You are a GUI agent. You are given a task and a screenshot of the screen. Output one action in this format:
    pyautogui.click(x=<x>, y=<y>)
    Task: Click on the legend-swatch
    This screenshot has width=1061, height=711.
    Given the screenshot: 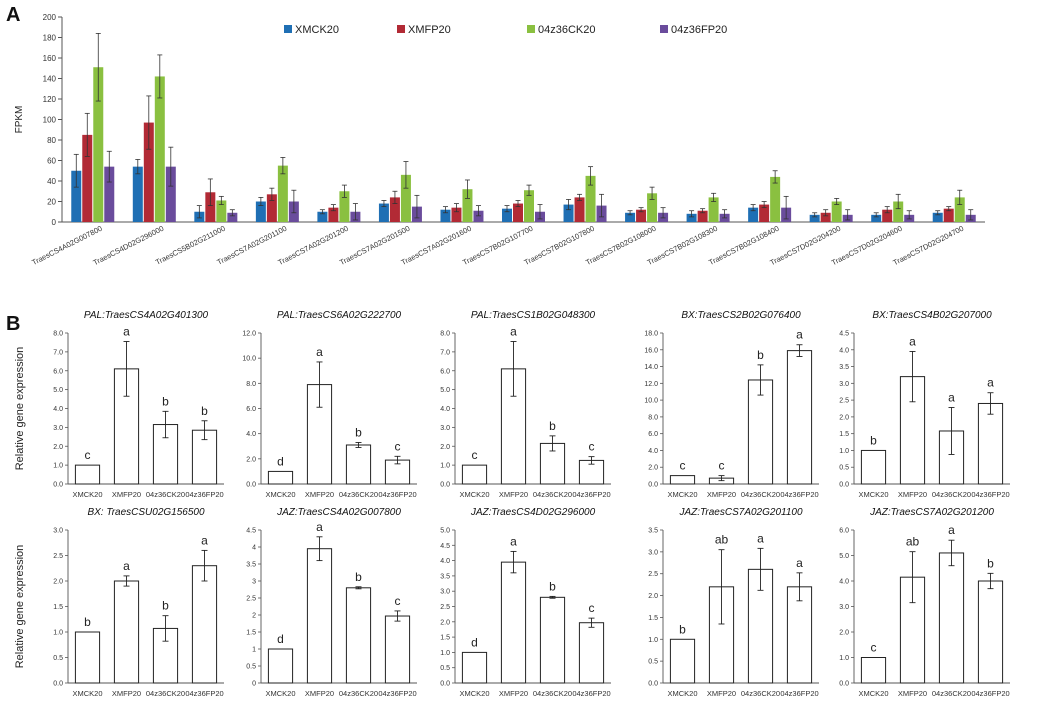 What is the action you would take?
    pyautogui.click(x=288, y=29)
    